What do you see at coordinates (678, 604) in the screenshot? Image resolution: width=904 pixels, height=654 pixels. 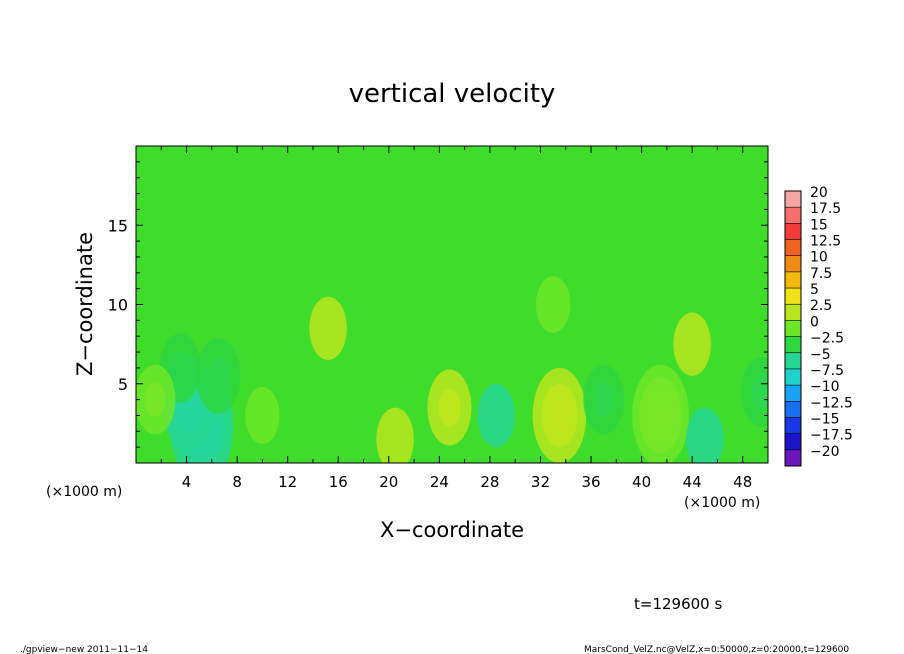 I see `time-label: t=129600 s` at bounding box center [678, 604].